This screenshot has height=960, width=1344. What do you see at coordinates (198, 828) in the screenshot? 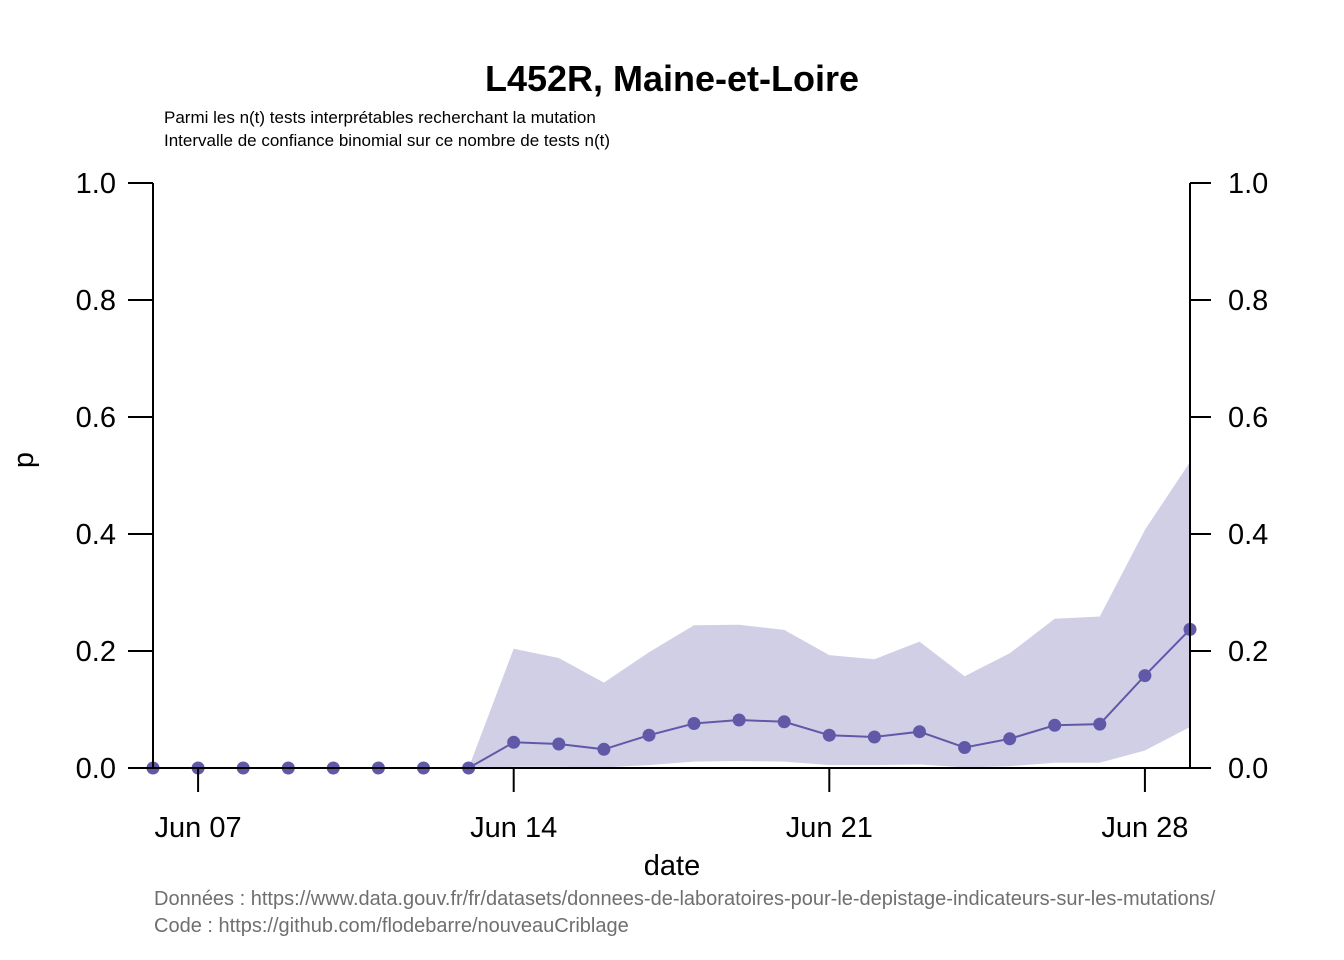
I see `x-tick-label: Jun 07` at bounding box center [198, 828].